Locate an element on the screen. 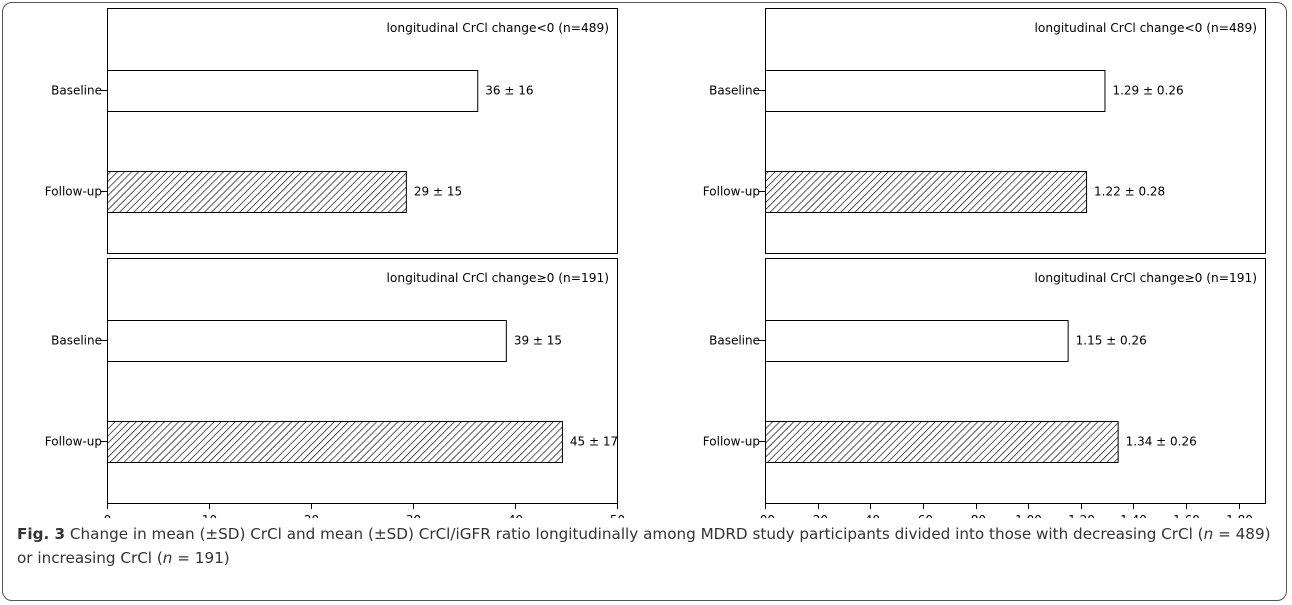  chart-ratio-panel-1-category-label-follow-up: Follow-up is located at coordinates (731, 192).